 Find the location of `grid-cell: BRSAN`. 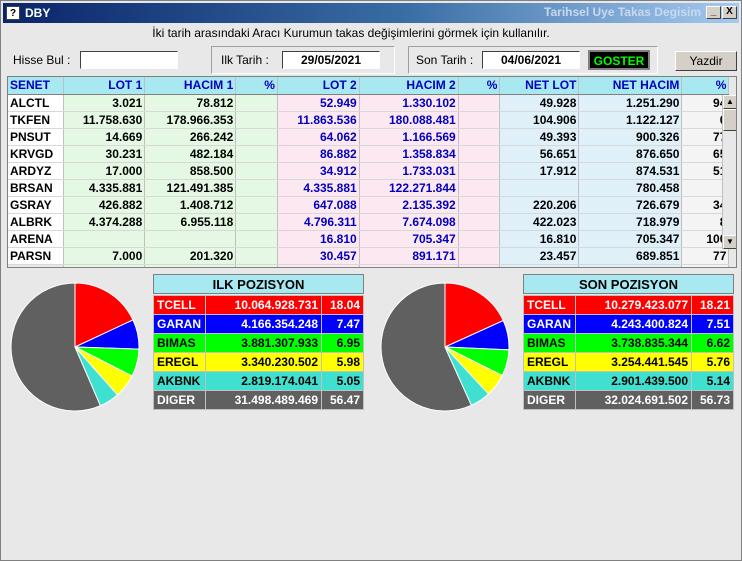

grid-cell: BRSAN is located at coordinates (36, 188).